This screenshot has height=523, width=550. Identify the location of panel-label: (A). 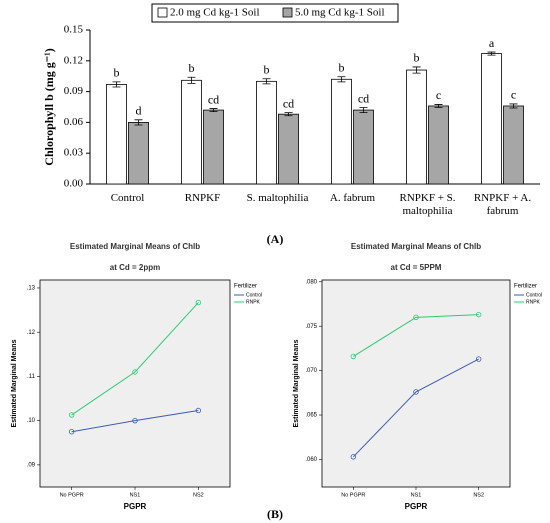
(275, 239).